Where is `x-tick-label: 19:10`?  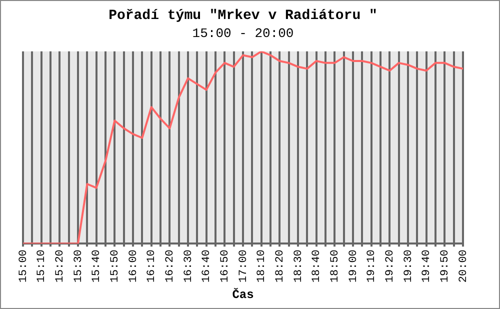
x-tick-label: 19:10 is located at coordinates (372, 266).